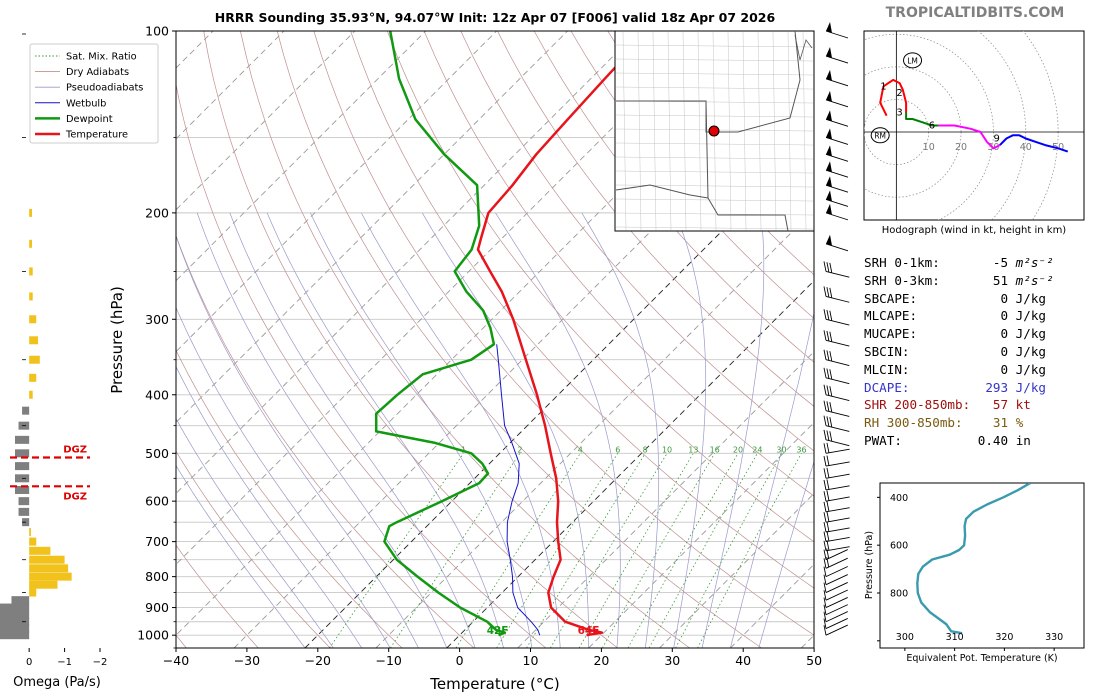 This screenshot has height=700, width=1100. Describe the element at coordinates (883, 440) in the screenshot. I see `param-label: PWAT:` at that location.